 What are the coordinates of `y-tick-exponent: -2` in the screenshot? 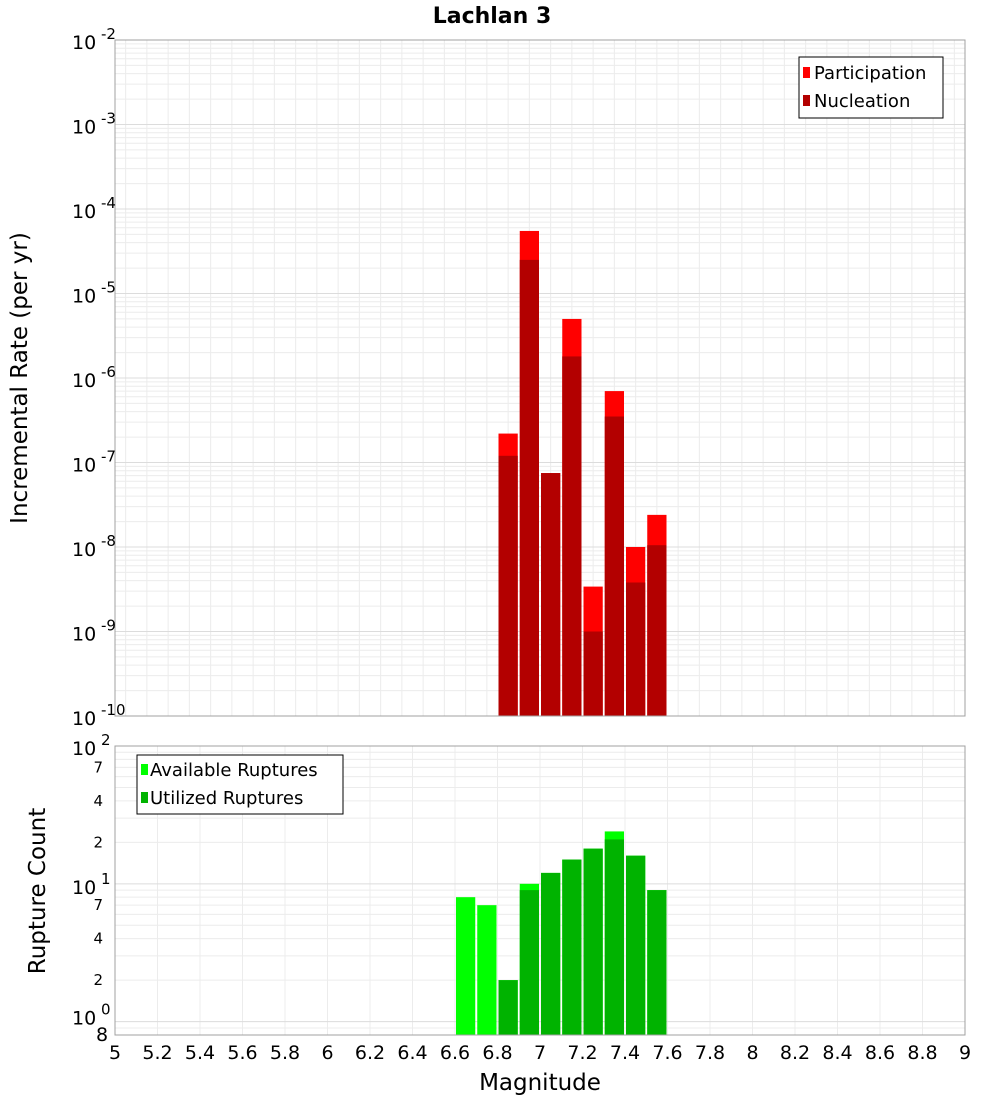 It's located at (108, 34).